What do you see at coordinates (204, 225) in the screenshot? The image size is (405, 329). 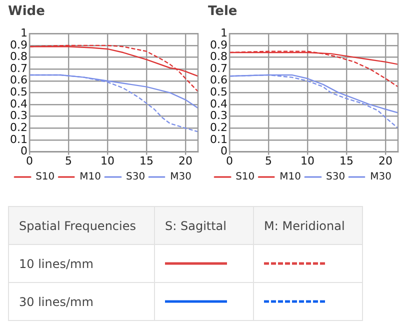 I see `text: S: Sagittal` at bounding box center [204, 225].